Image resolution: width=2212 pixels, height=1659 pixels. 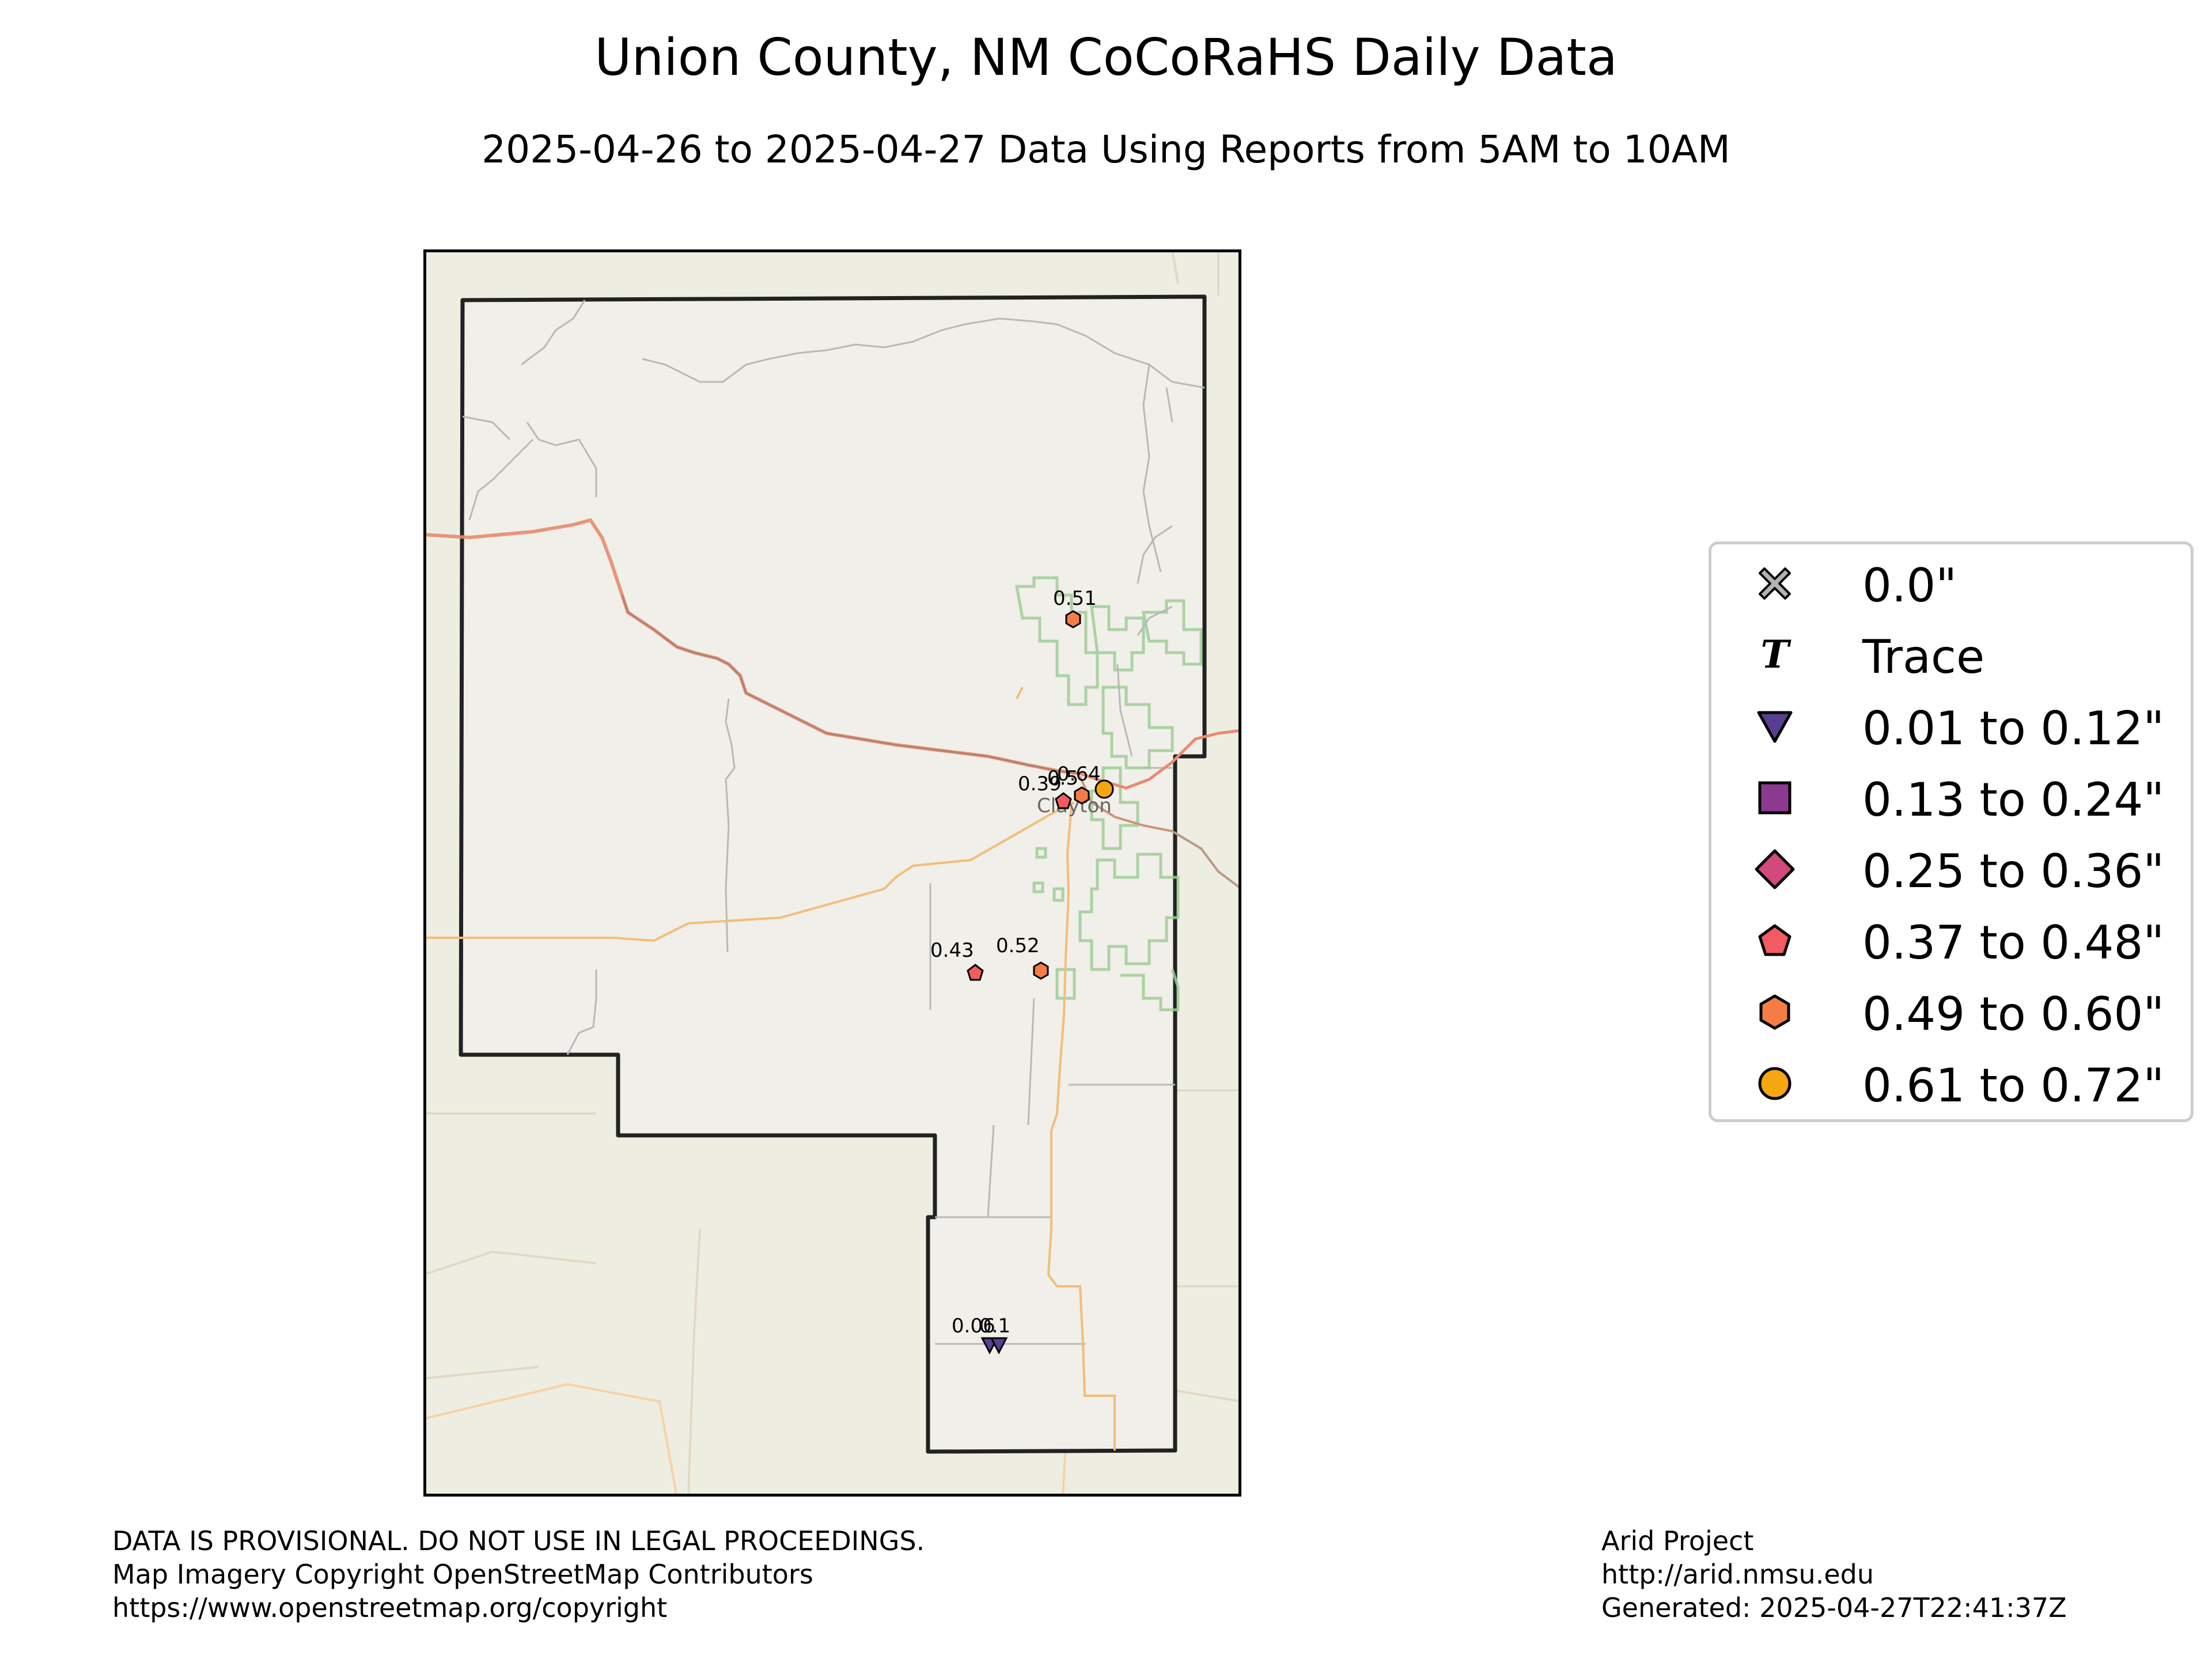 I want to click on legend-item-range-6: 0.61 to 0.72", so click(x=1951, y=1083).